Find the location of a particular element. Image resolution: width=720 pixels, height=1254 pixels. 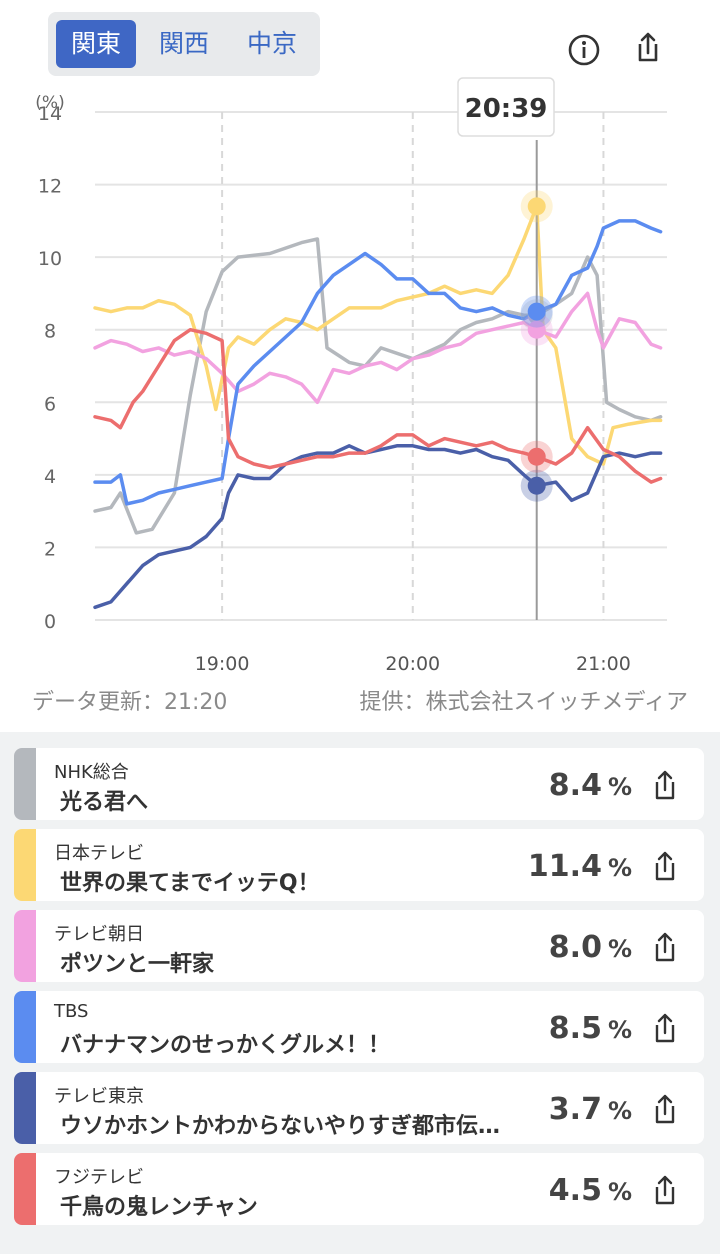

cursor-time-label: 20:39 is located at coordinates (506, 109).